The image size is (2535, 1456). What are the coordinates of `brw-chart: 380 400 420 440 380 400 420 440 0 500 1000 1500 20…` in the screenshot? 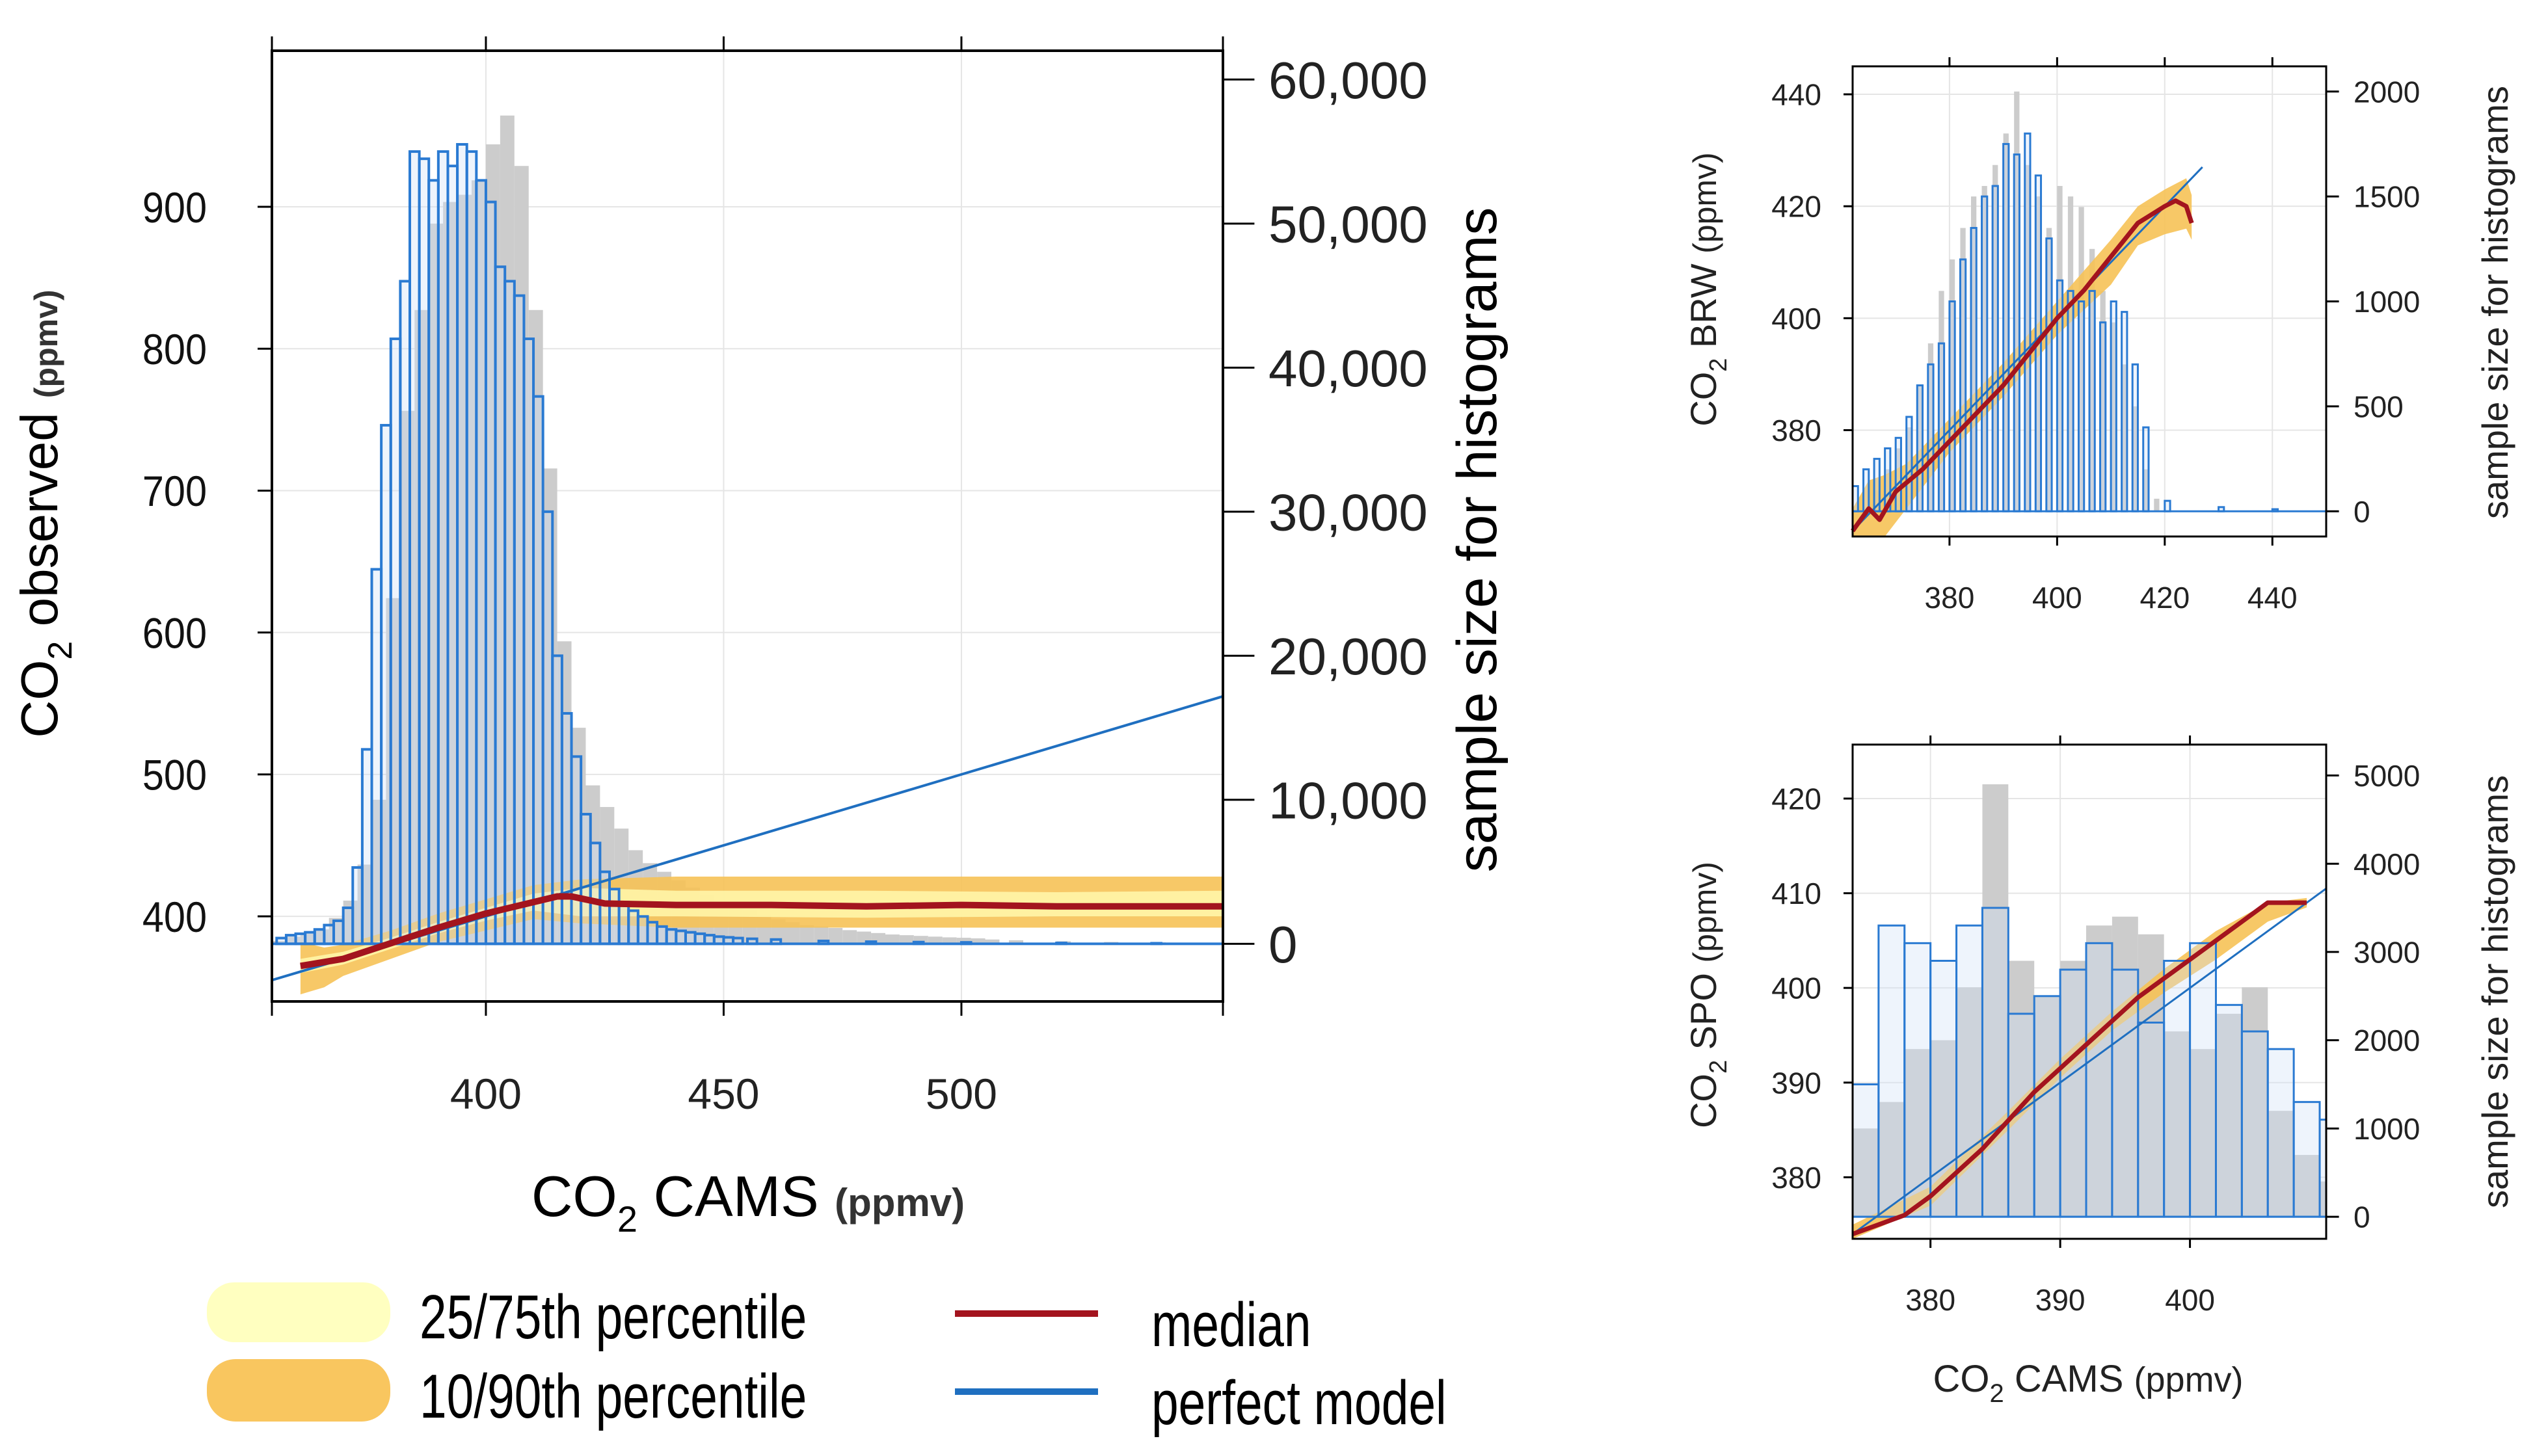 It's located at (2099, 336).